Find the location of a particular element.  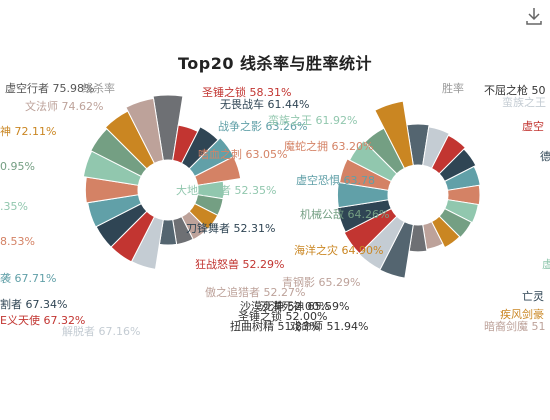

right-label-8: 暗裔剑魔 51 is located at coordinates (515, 326).